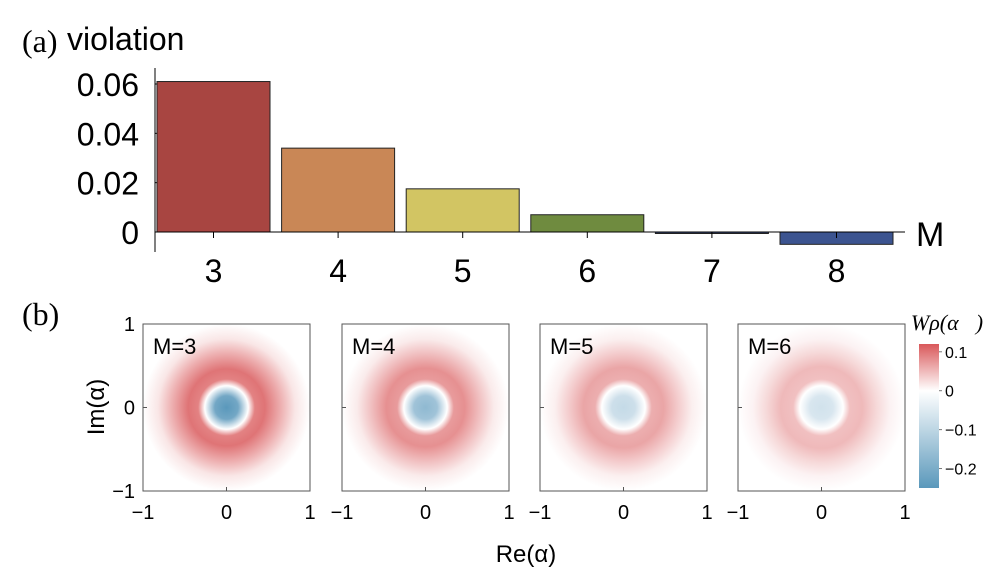  What do you see at coordinates (40, 41) in the screenshot?
I see `panel-a-label: (a)` at bounding box center [40, 41].